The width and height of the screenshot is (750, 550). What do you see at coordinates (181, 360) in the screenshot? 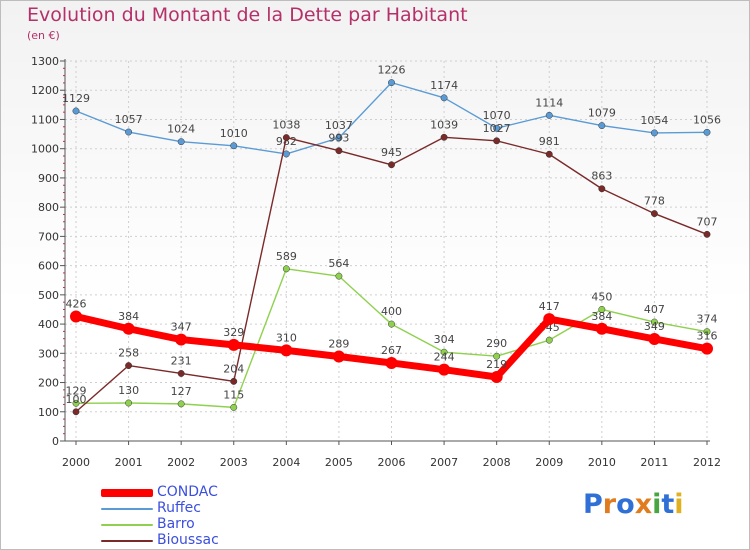
I see `data-label-bioussac: 231` at bounding box center [181, 360].